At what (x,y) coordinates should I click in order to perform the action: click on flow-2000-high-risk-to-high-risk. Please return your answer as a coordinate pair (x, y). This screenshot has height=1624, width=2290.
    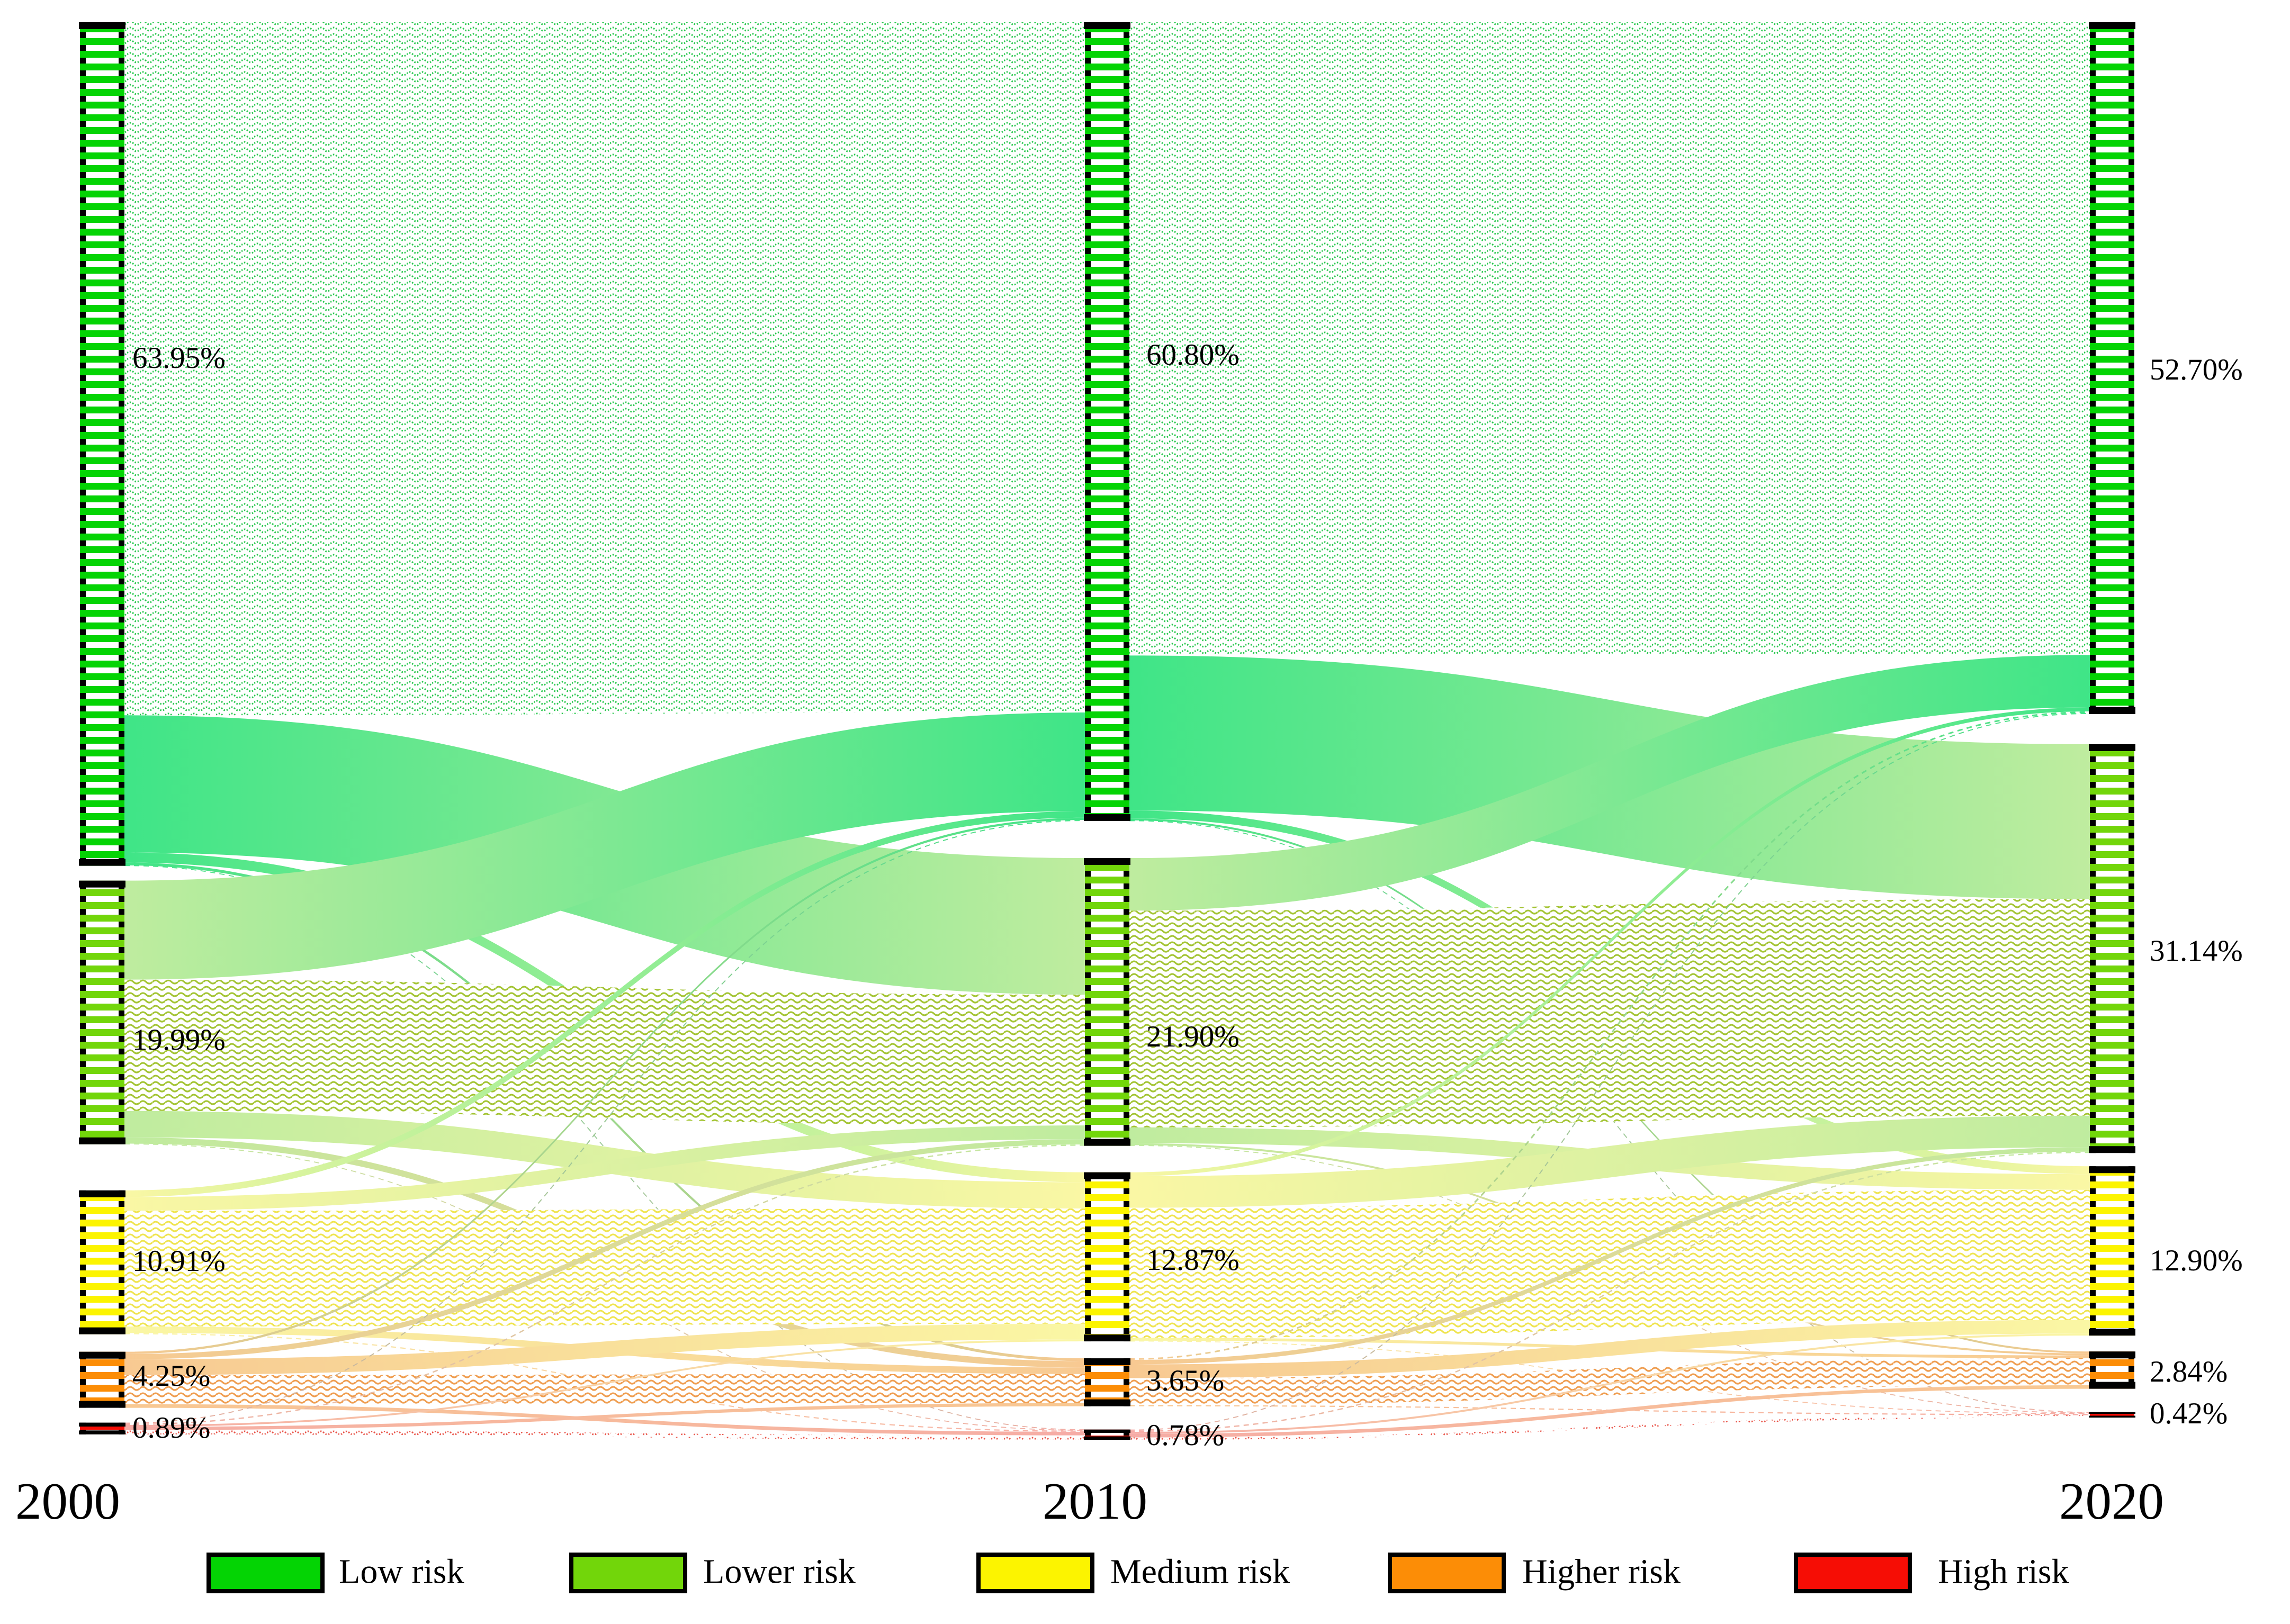
    Looking at the image, I should click on (604, 1435).